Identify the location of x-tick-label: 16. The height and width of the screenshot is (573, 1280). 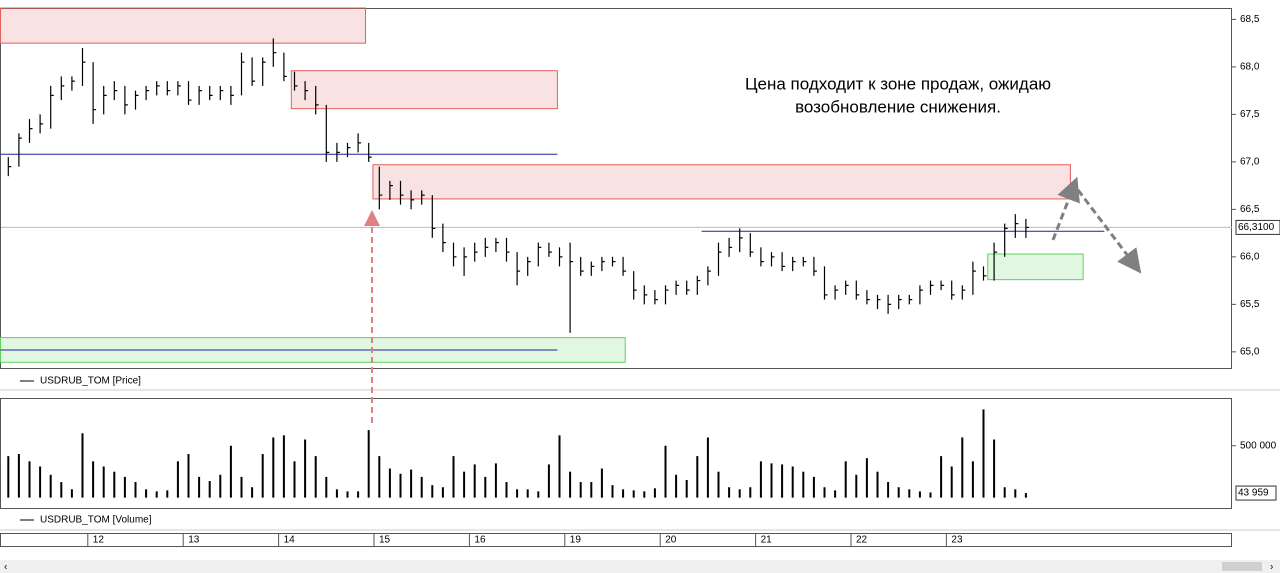
(480, 540).